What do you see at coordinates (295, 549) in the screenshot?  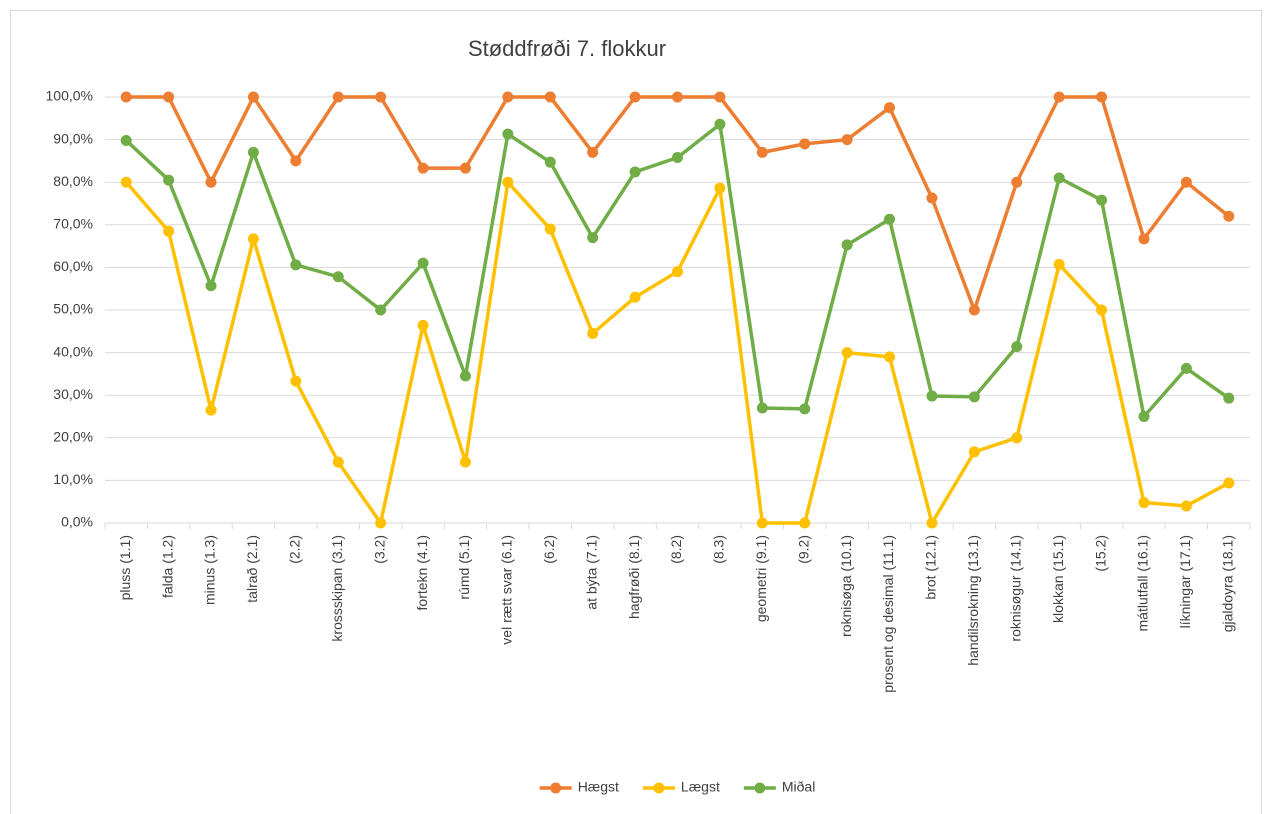 I see `x-tick-label: (2.2)` at bounding box center [295, 549].